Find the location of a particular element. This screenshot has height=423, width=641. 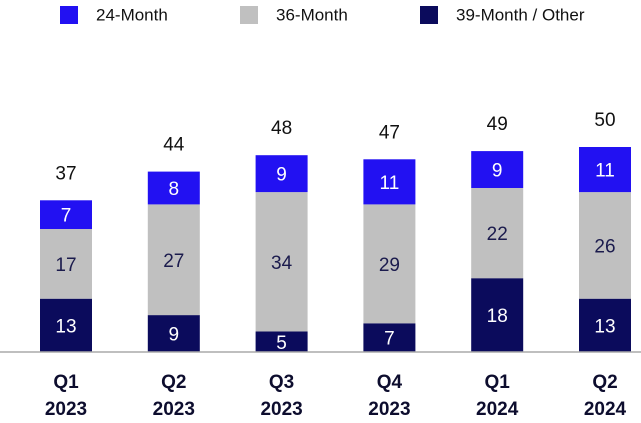

data-label: 5 is located at coordinates (281, 343).